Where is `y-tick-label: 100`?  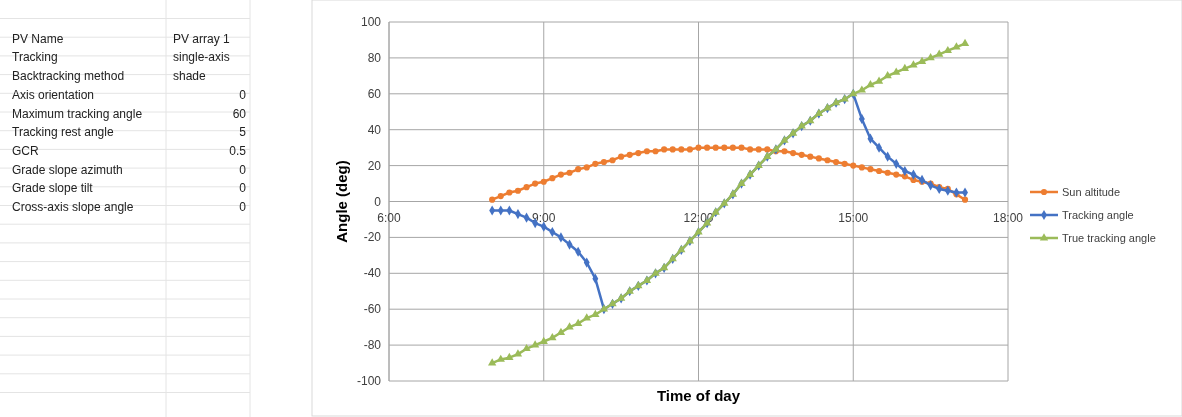
y-tick-label: 100 is located at coordinates (371, 22).